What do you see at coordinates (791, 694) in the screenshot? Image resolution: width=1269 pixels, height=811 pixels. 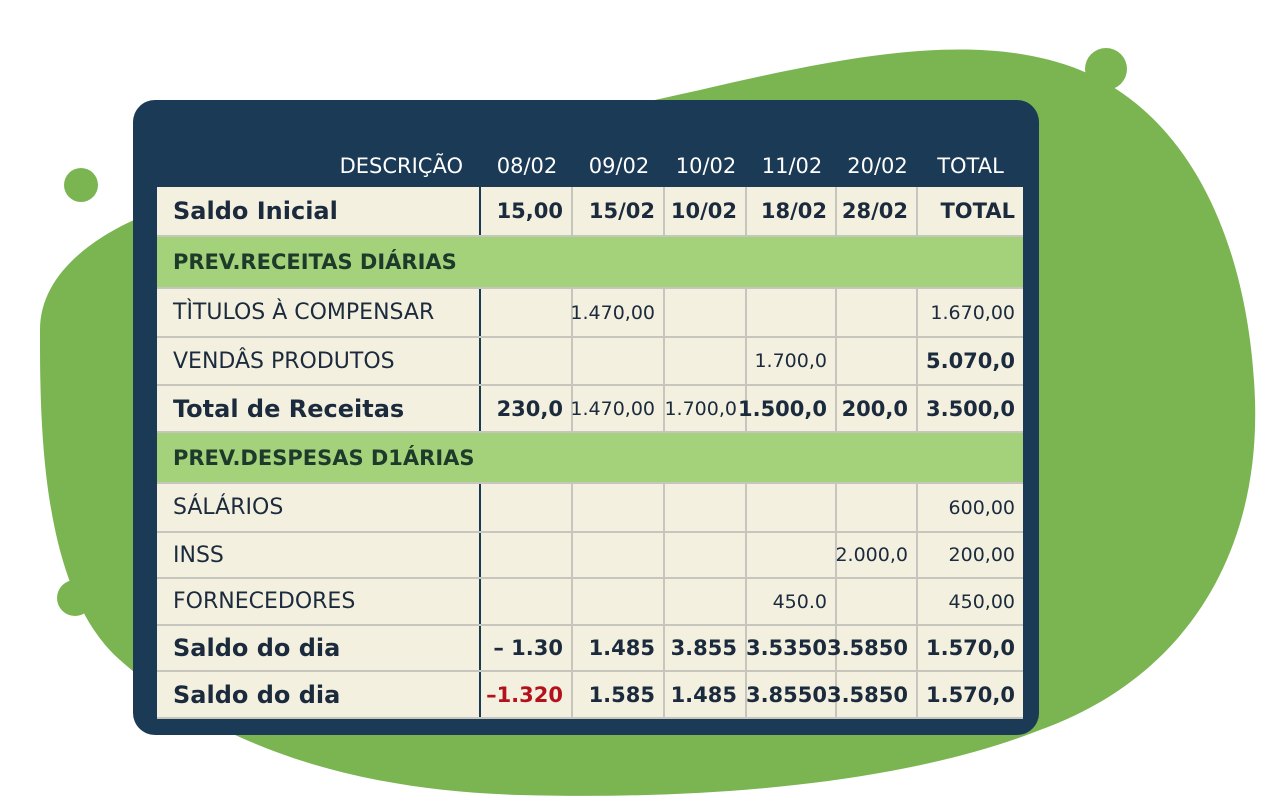 I see `value-cell: 3.8550` at bounding box center [791, 694].